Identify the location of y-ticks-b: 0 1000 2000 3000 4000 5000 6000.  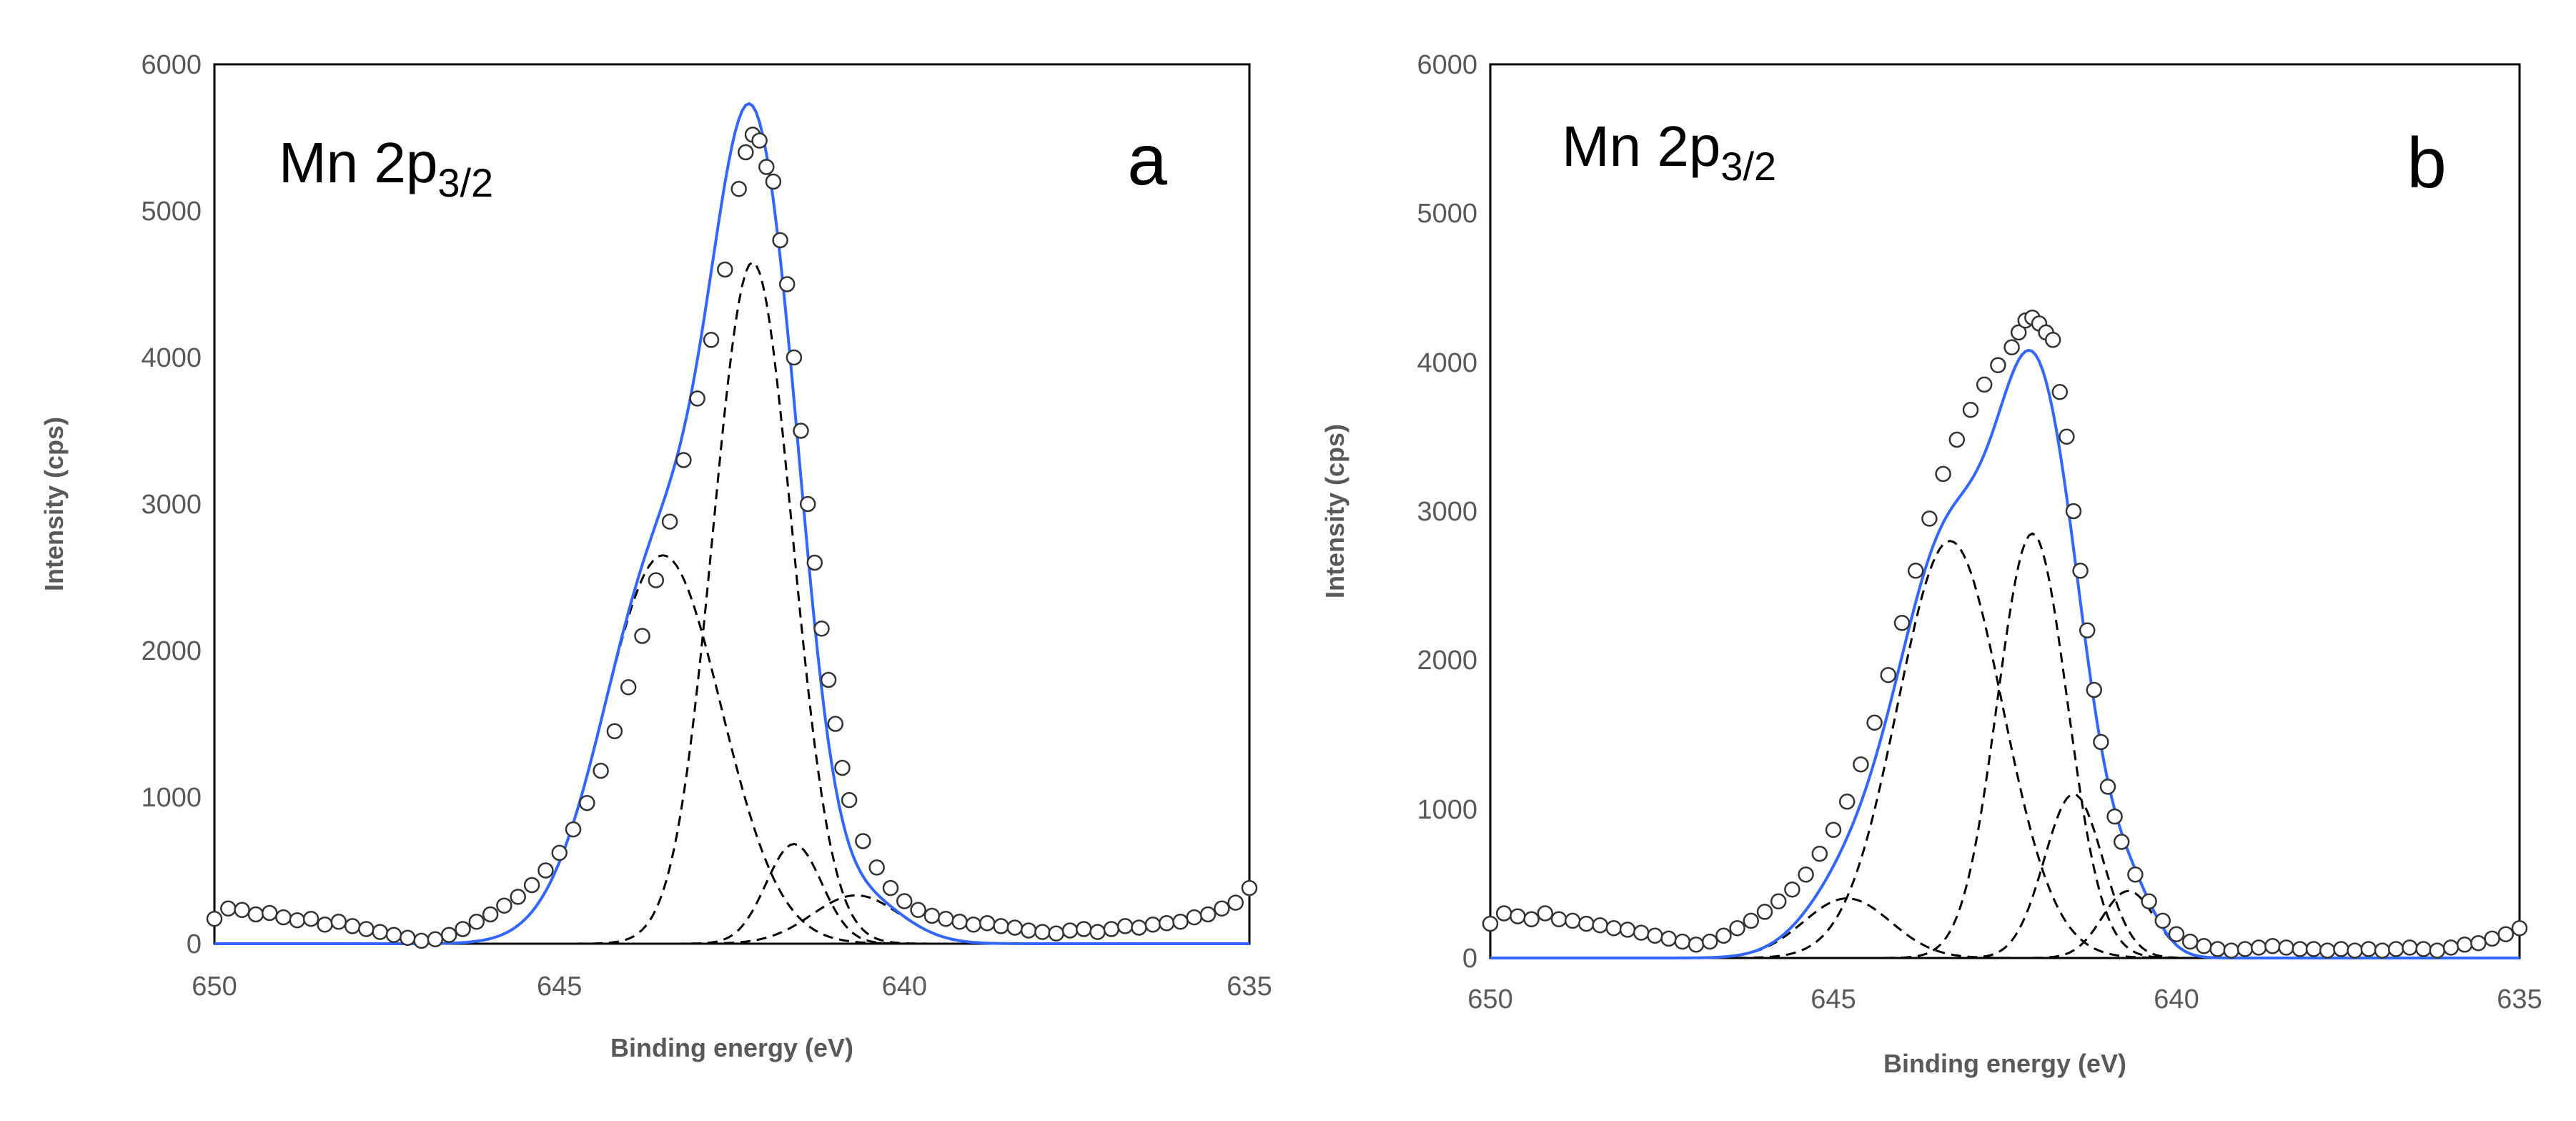
(1447, 512).